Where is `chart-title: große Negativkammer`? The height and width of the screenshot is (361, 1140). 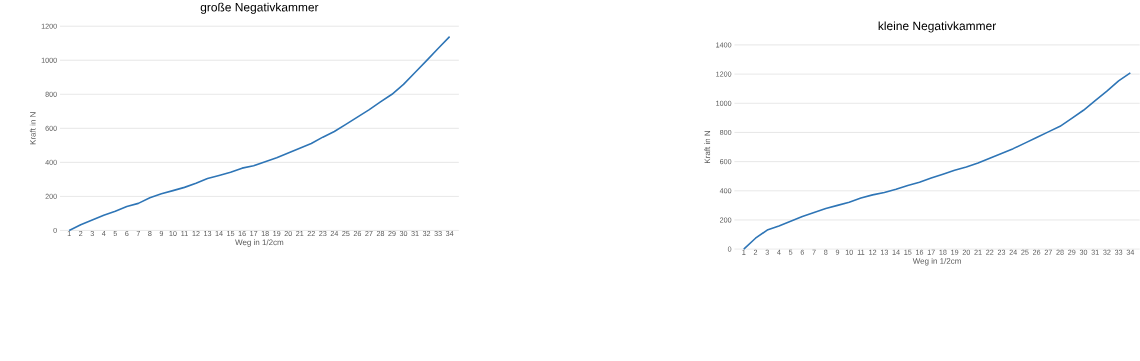
chart-title: große Negativkammer is located at coordinates (259, 8).